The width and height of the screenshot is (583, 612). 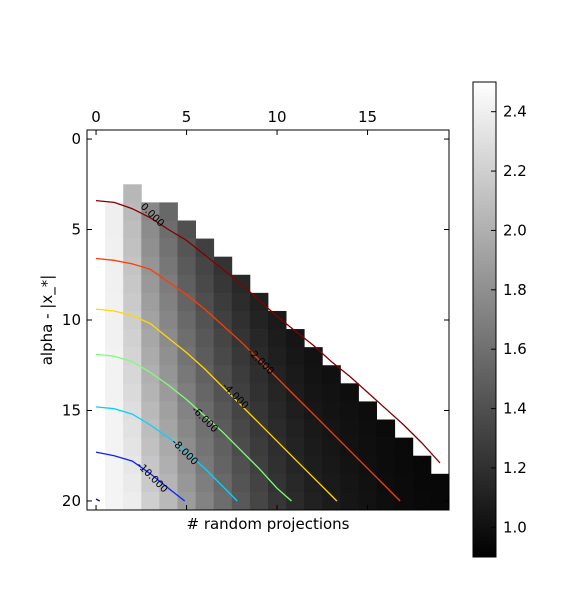 I want to click on y-tick-label: 20, so click(x=71, y=501).